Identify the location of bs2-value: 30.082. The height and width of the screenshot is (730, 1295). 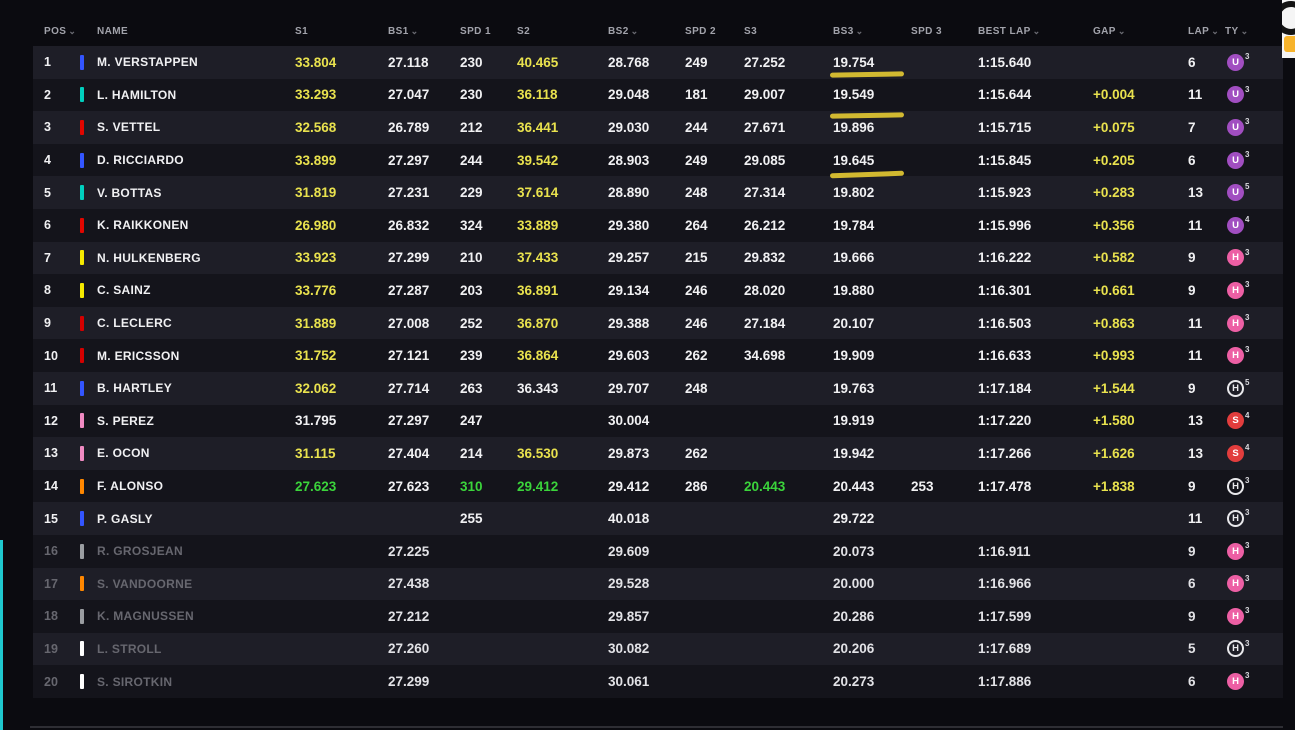
(629, 649).